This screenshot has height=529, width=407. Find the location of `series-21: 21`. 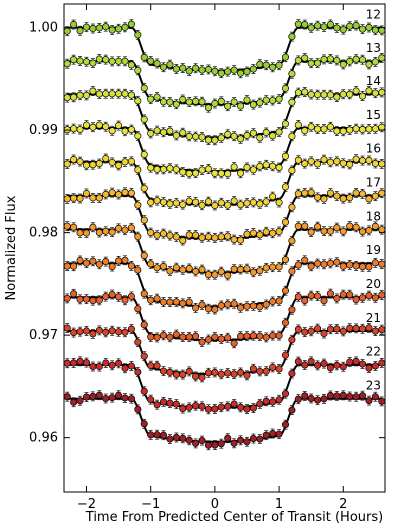

series-21: 21 is located at coordinates (224, 347).